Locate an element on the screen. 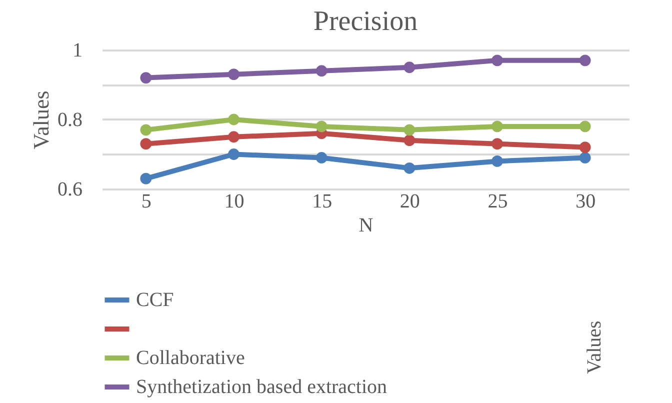 The width and height of the screenshot is (672, 403). x-tick-label: 10 is located at coordinates (234, 201).